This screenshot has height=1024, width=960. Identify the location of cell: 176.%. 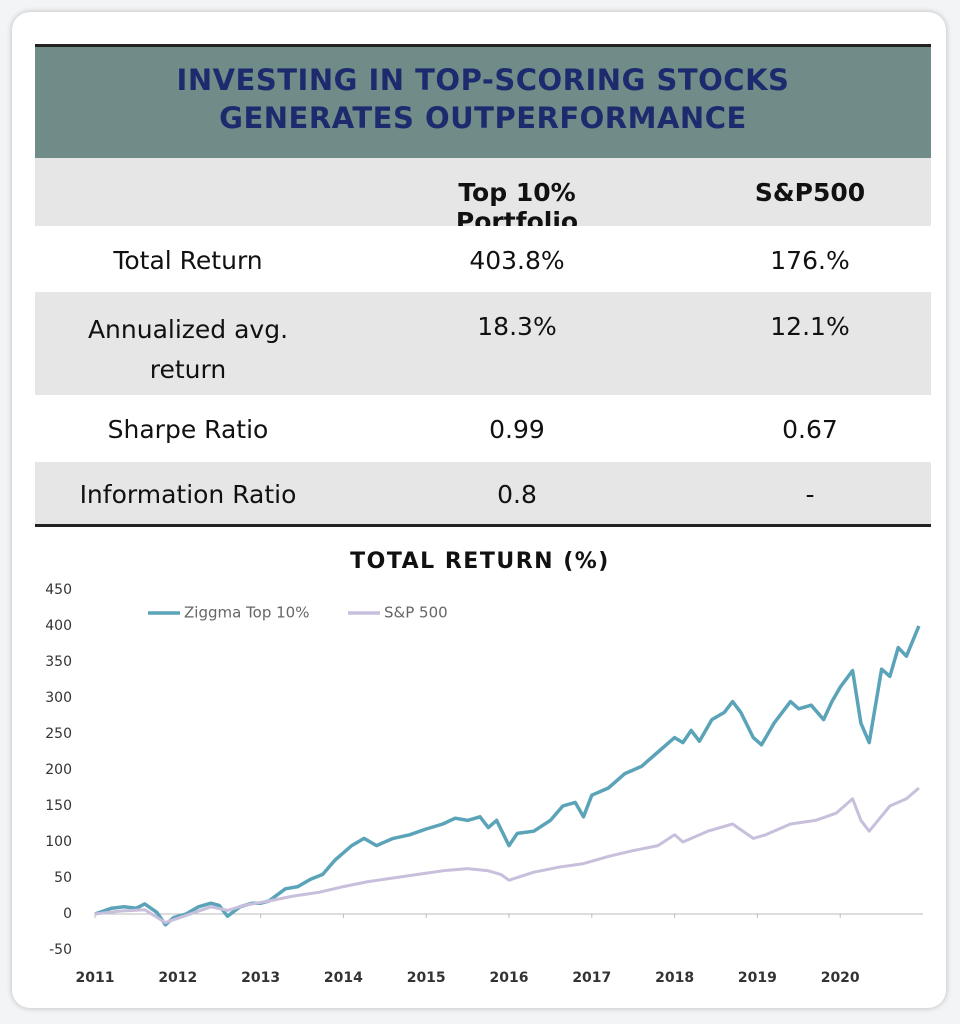
(810, 260).